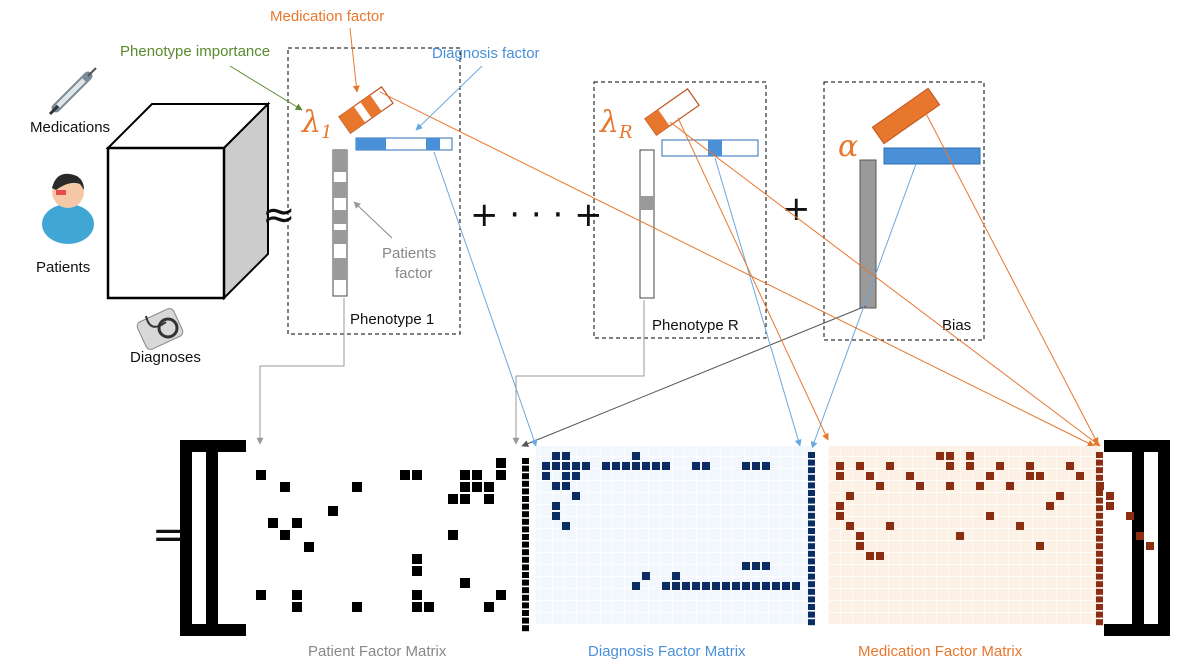 The width and height of the screenshot is (1191, 666). I want to click on phenotypeR-medication-factor, so click(672, 112).